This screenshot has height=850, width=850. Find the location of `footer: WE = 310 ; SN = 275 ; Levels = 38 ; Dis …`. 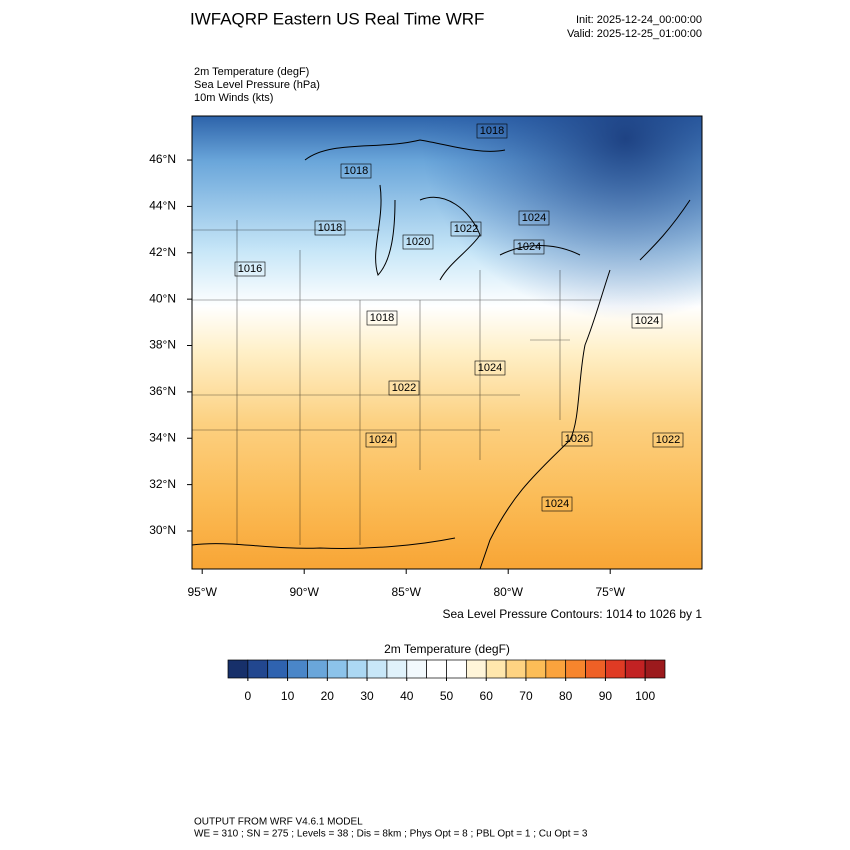

footer: WE = 310 ; SN = 275 ; Levels = 38 ; Dis … is located at coordinates (391, 834).